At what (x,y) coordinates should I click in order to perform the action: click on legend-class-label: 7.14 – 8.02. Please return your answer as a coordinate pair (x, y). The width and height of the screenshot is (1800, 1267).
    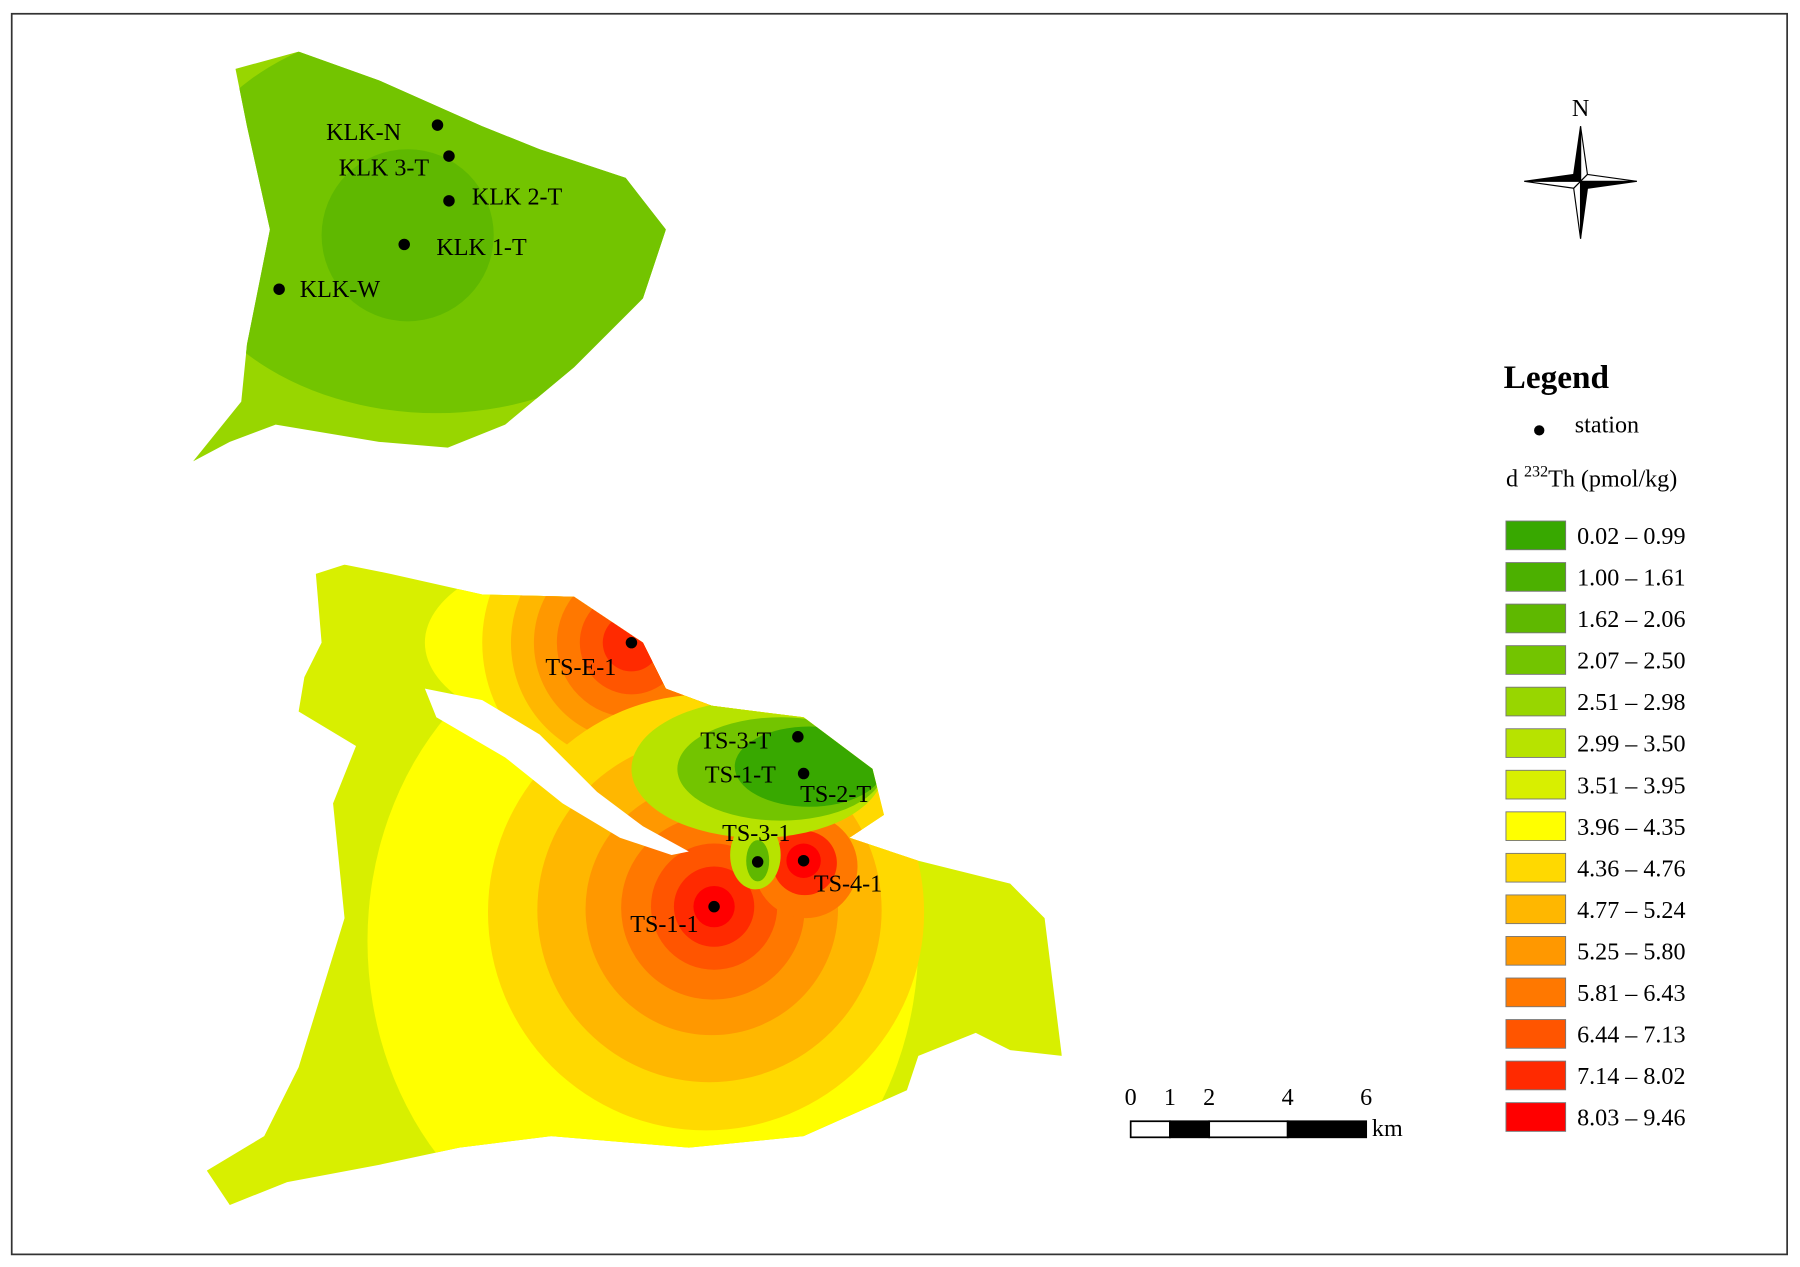
    Looking at the image, I should click on (1631, 1077).